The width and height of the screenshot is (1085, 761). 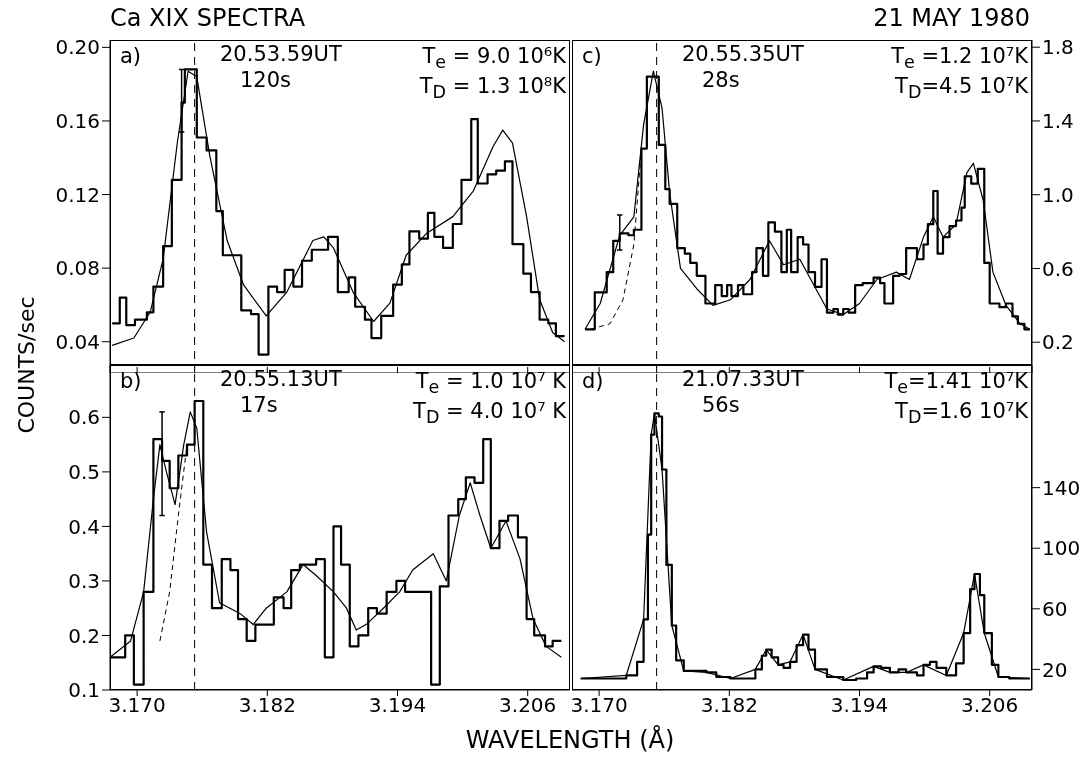 I want to click on y-tick-label: 0.4, so click(x=84, y=526).